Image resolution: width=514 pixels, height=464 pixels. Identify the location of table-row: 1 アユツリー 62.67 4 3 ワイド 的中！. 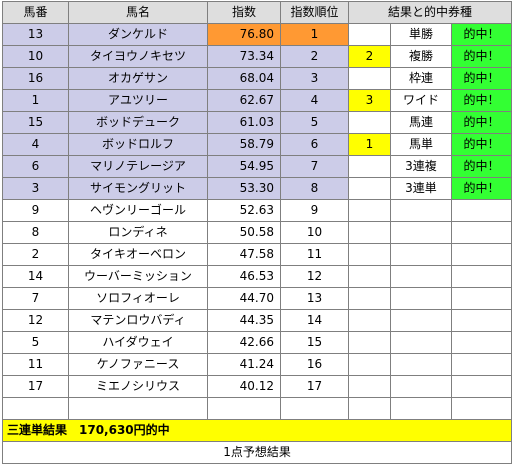
(257, 100).